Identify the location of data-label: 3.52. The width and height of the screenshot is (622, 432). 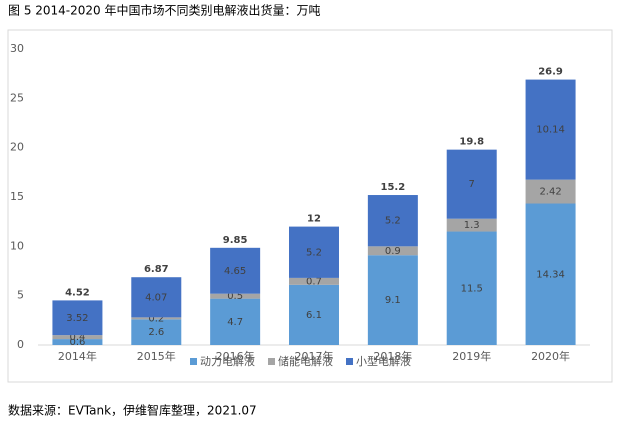
(77, 318).